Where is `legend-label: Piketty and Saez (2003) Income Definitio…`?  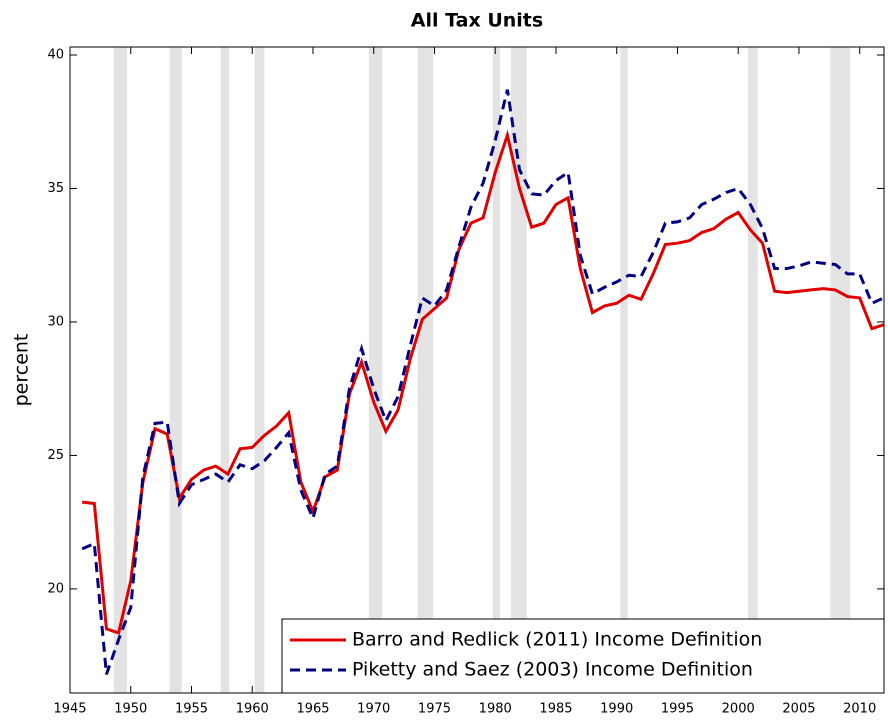
legend-label: Piketty and Saez (2003) Income Definitio… is located at coordinates (552, 670).